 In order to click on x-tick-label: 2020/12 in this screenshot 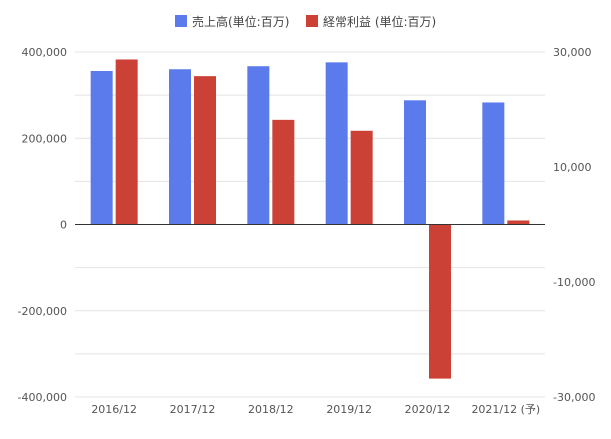, I will do `click(428, 409)`.